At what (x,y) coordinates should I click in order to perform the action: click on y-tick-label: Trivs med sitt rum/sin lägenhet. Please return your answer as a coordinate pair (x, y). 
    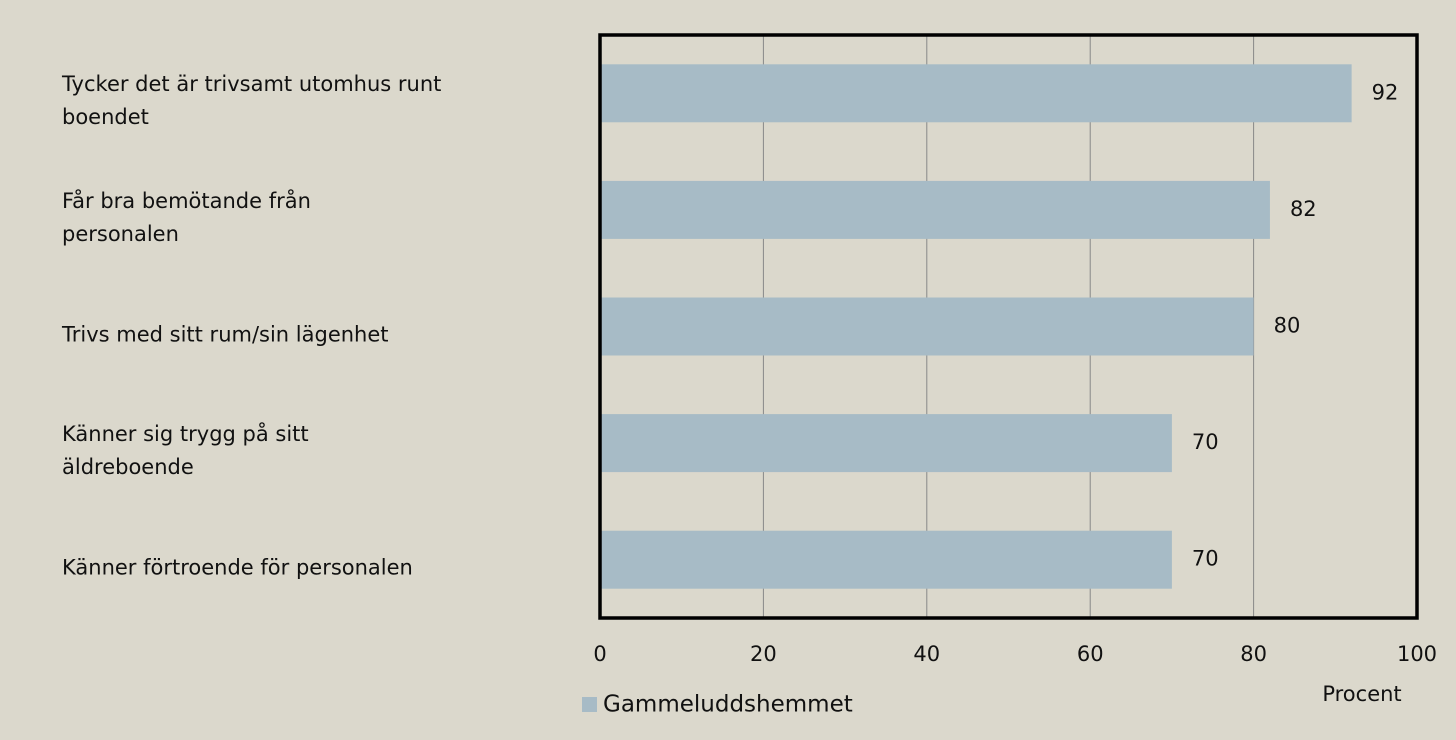
    Looking at the image, I should click on (225, 334).